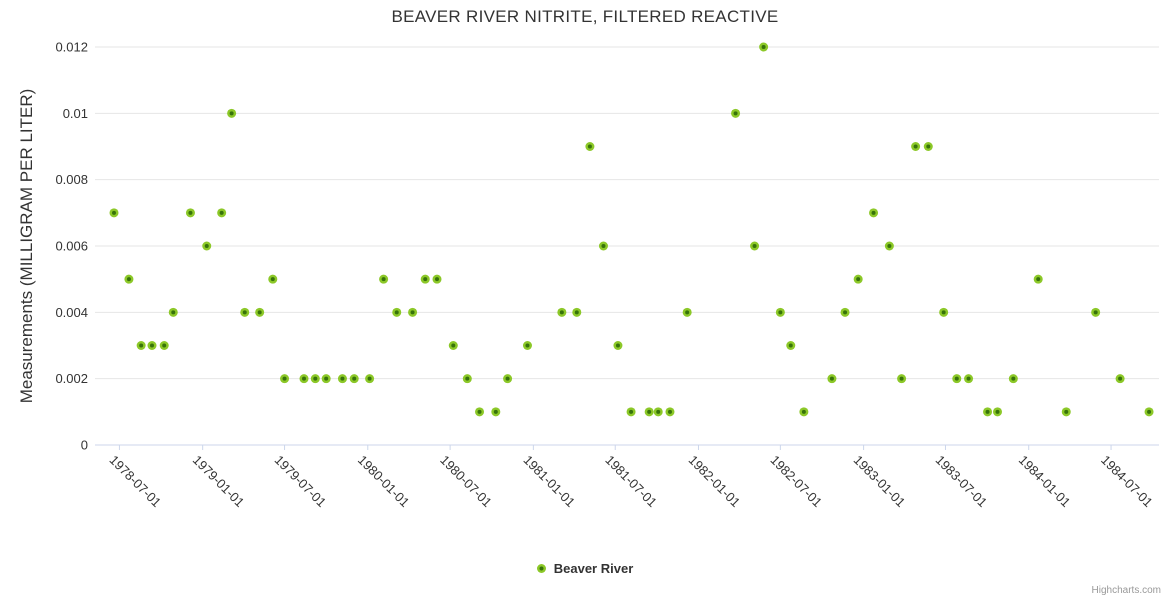 This screenshot has width=1170, height=600. Describe the element at coordinates (71, 47) in the screenshot. I see `y-axis-tick-label: 0.012` at that location.